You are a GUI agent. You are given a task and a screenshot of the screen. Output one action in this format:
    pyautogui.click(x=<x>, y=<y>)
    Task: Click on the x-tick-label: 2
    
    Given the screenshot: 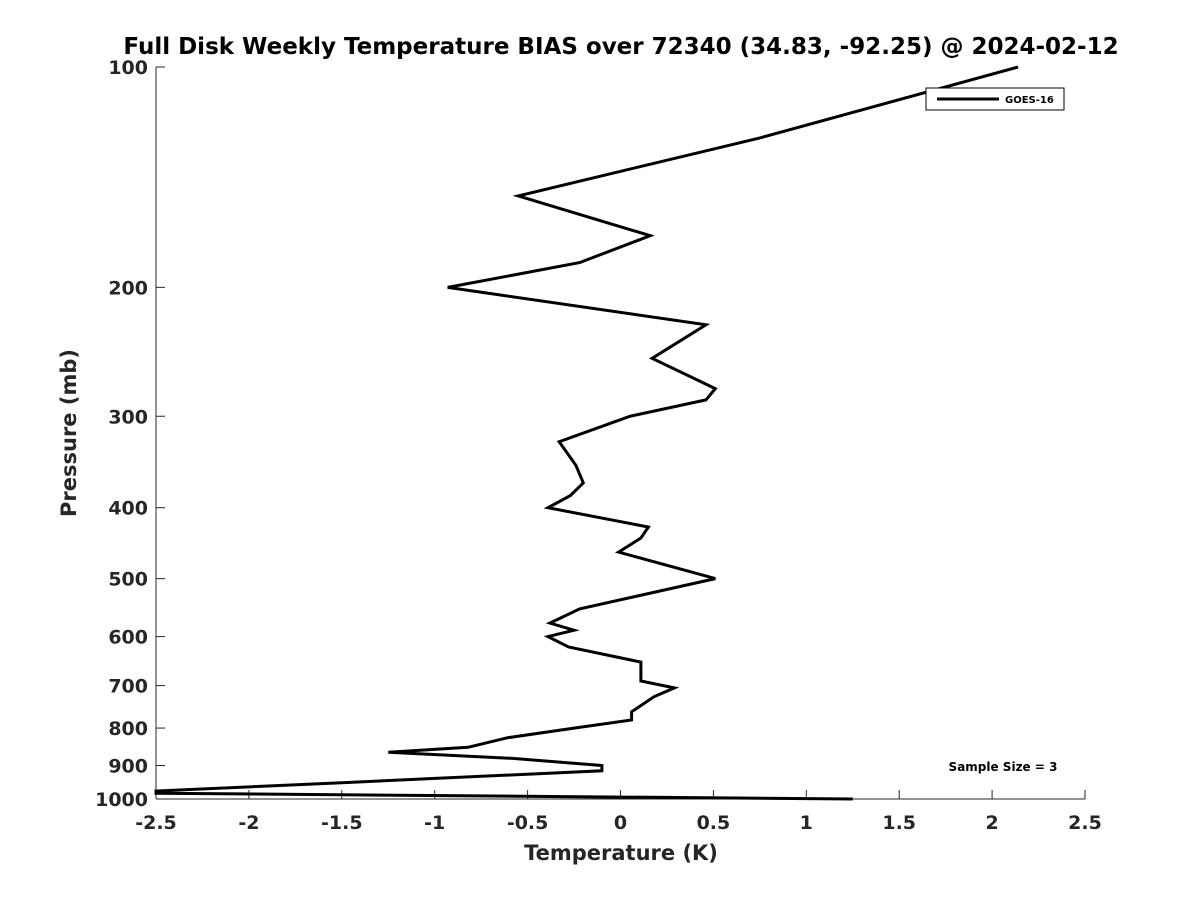 What is the action you would take?
    pyautogui.click(x=991, y=823)
    